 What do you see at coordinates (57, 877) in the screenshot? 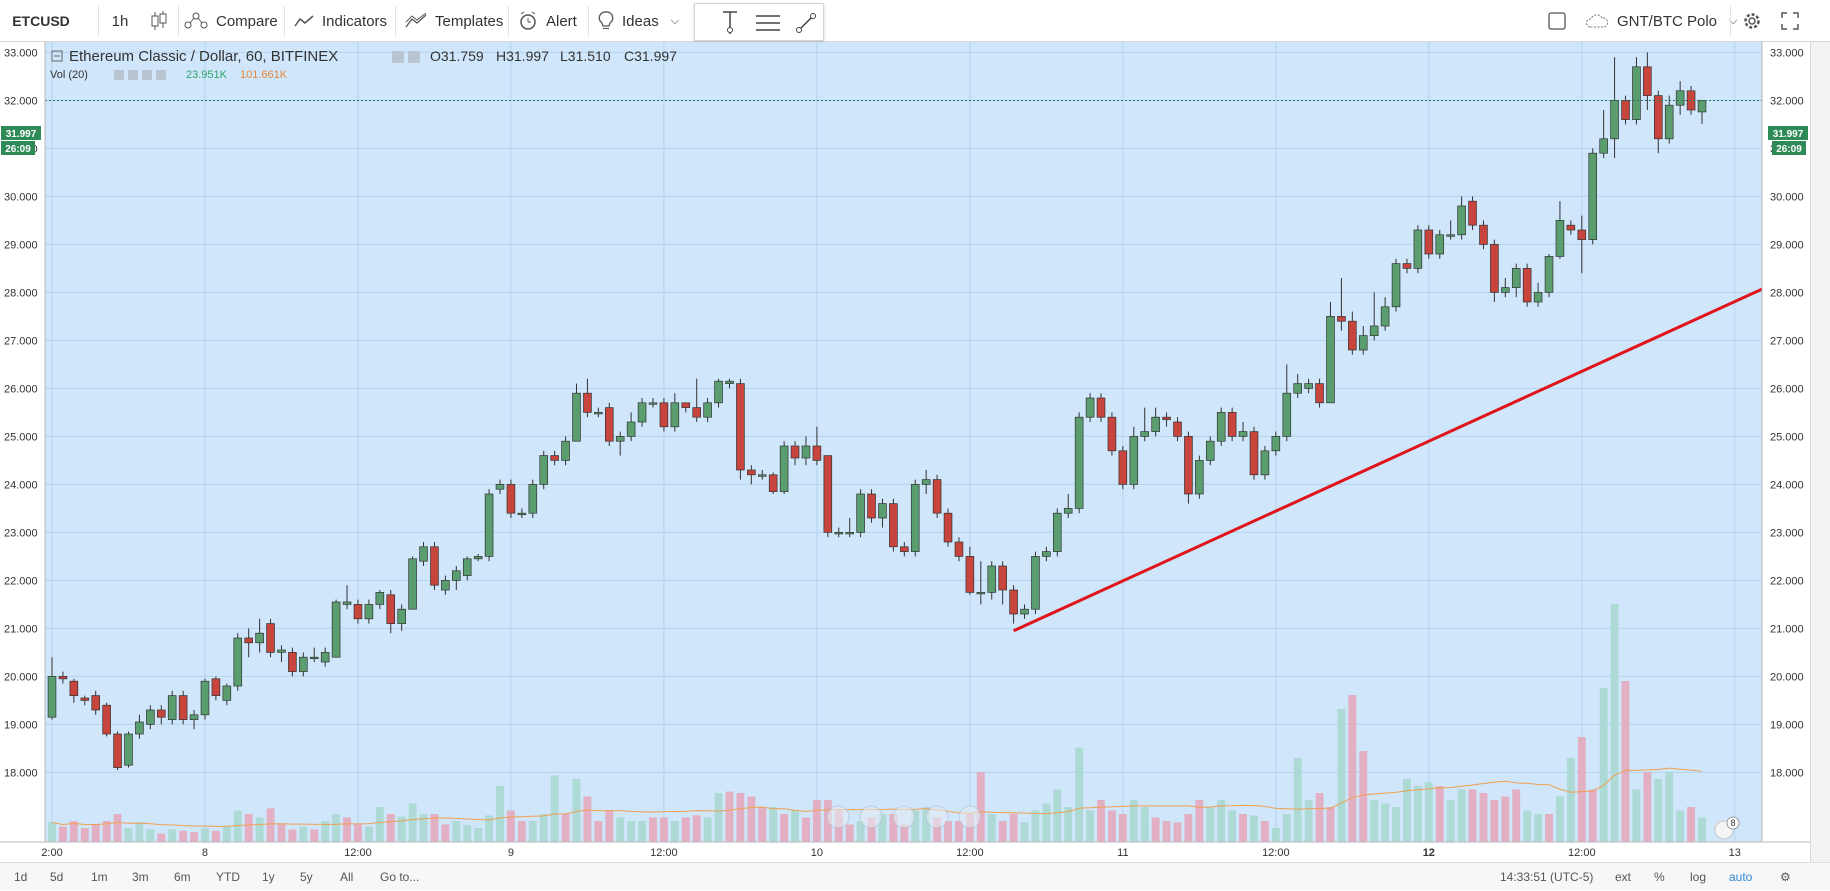
I see `range-5d: 5d` at bounding box center [57, 877].